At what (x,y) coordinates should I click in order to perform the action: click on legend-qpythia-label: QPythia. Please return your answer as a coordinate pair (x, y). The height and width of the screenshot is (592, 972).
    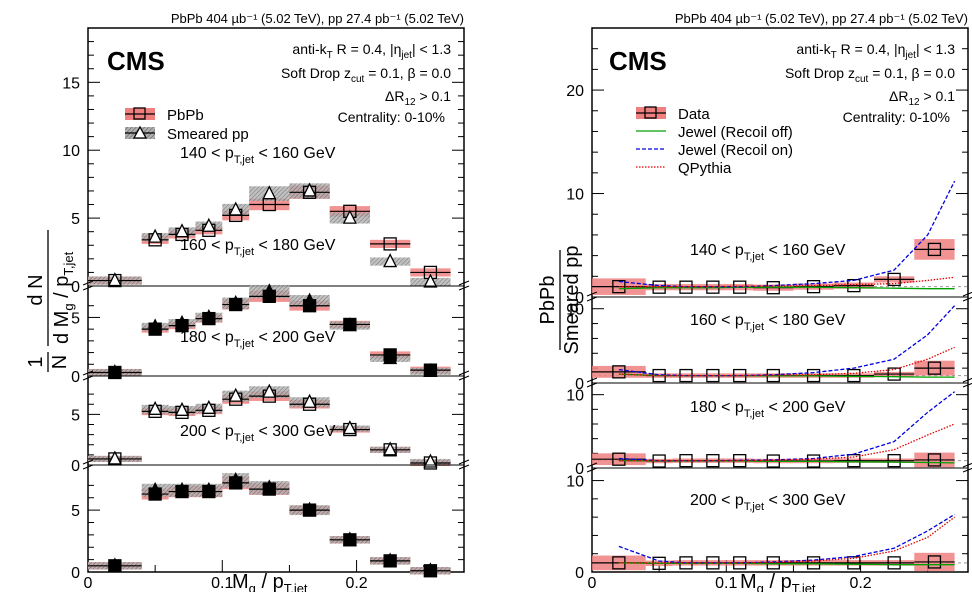
    Looking at the image, I should click on (705, 168).